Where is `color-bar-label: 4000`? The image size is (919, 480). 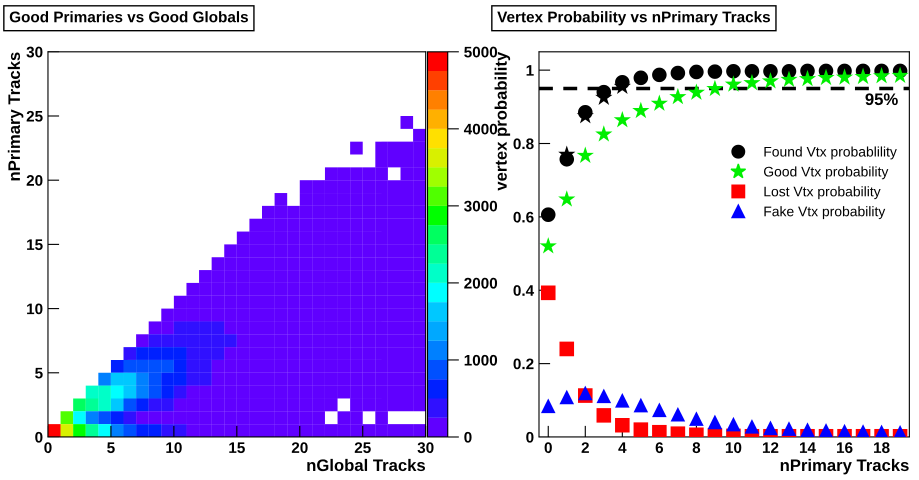
color-bar-label: 4000 is located at coordinates (481, 129).